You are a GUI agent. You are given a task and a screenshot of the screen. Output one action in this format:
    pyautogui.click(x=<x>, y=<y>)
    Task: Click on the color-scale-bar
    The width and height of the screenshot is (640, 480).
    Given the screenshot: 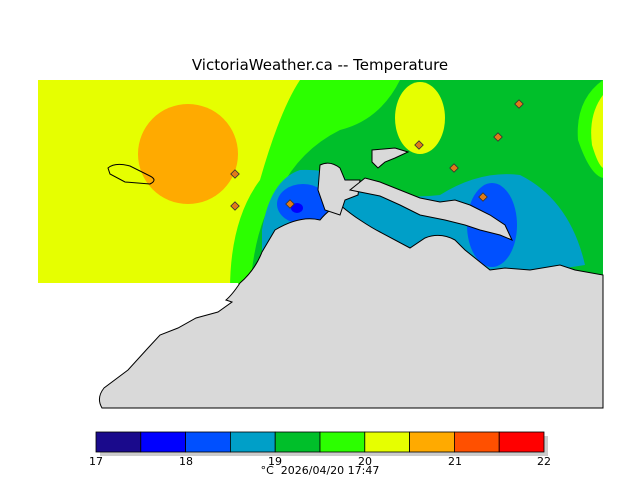 What is the action you would take?
    pyautogui.click(x=321, y=443)
    